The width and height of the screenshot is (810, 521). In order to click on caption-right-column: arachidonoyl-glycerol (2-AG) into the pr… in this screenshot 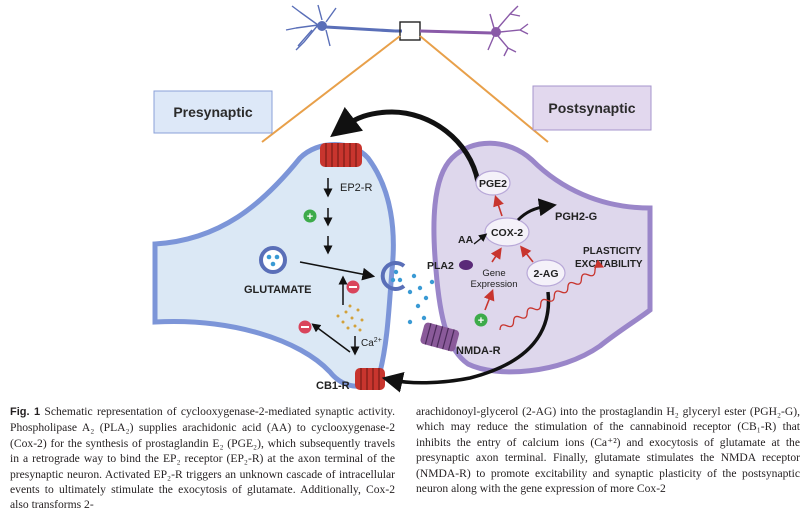, I will do `click(608, 450)`.